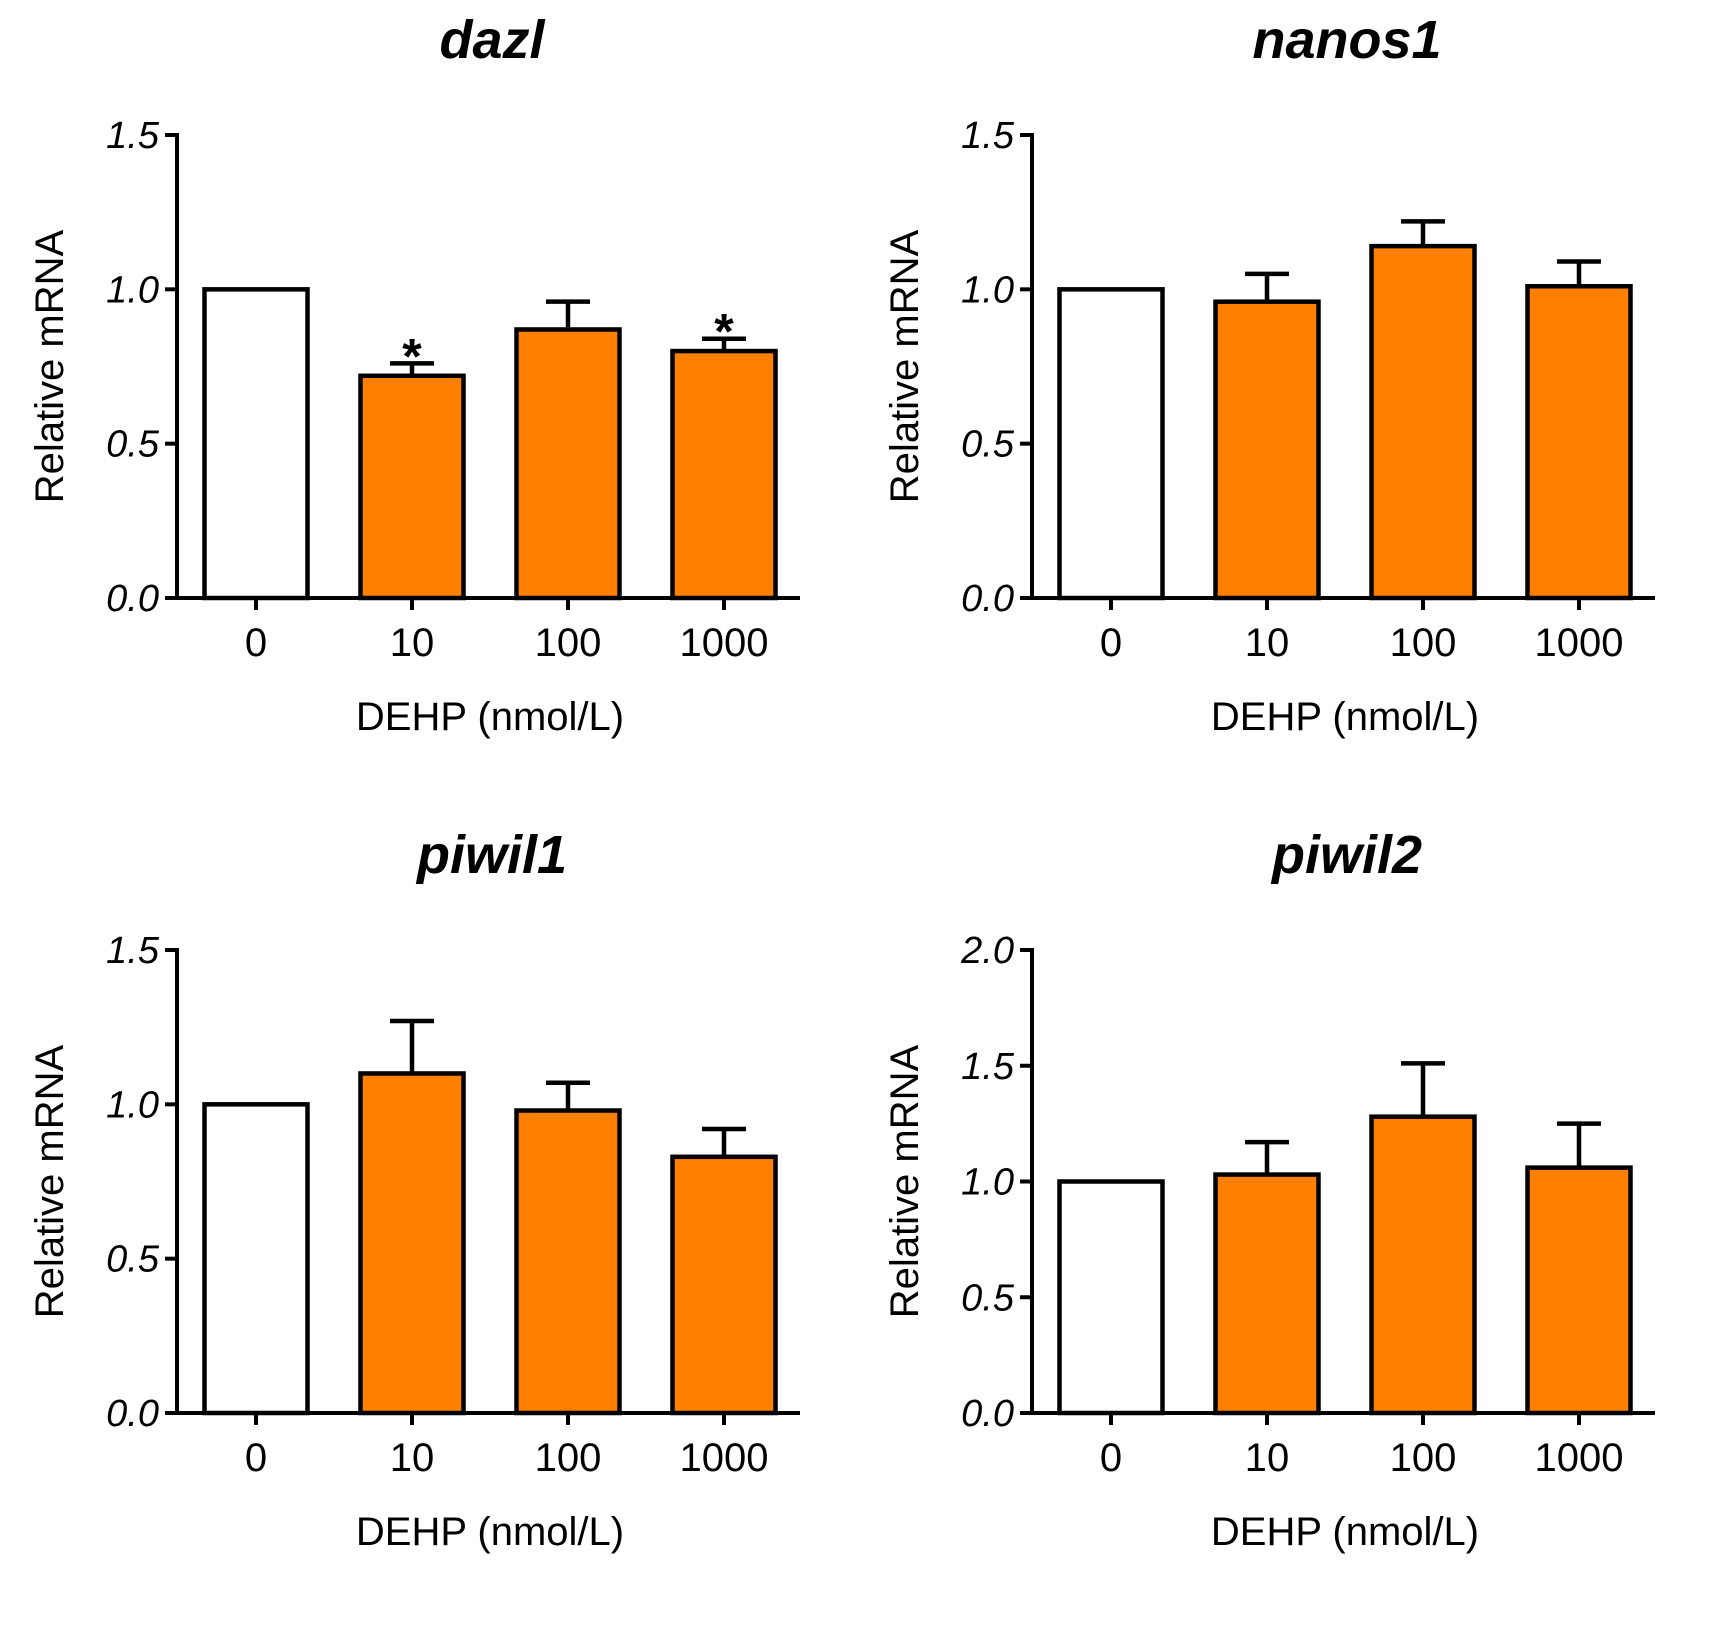 This screenshot has height=1630, width=1710. Describe the element at coordinates (987, 951) in the screenshot. I see `y-tick-label: 2.0` at that location.